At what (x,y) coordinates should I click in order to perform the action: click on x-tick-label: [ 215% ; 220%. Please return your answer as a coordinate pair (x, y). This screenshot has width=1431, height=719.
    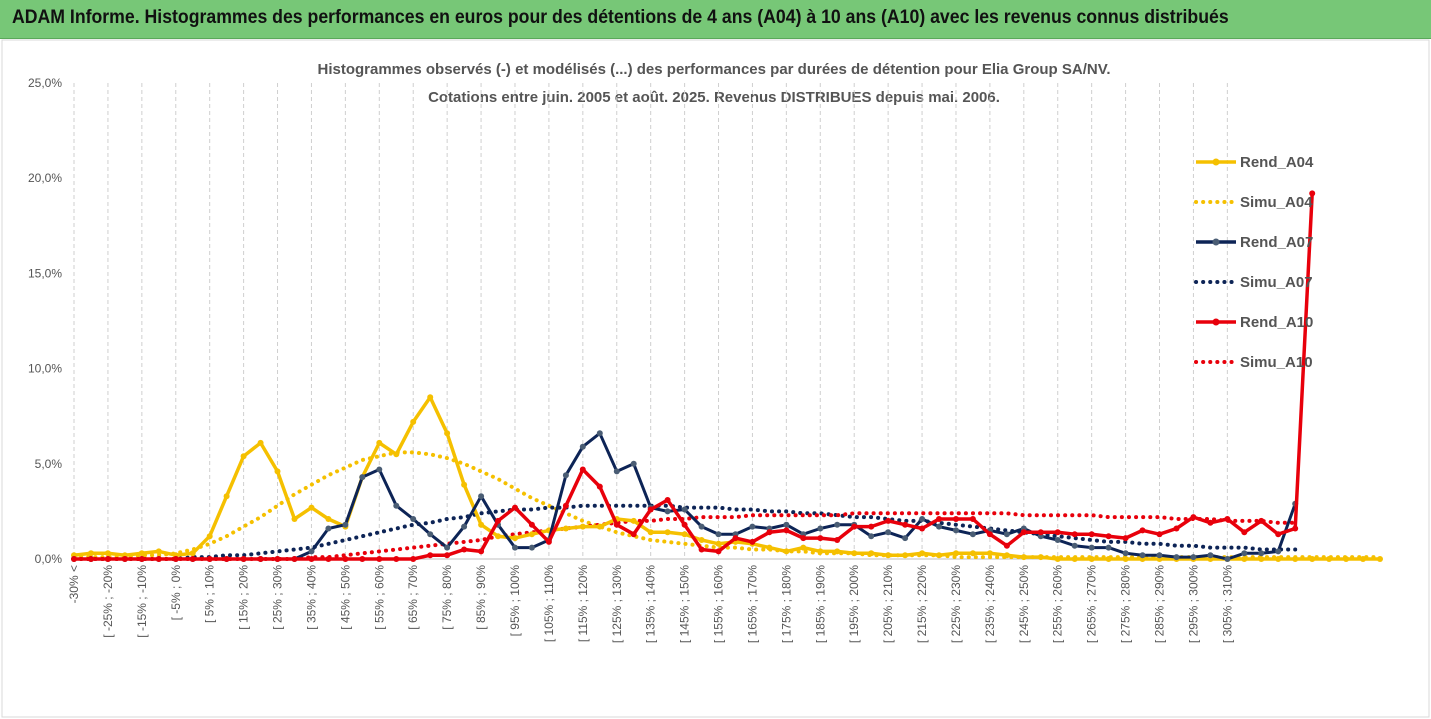
    Looking at the image, I should click on (922, 604).